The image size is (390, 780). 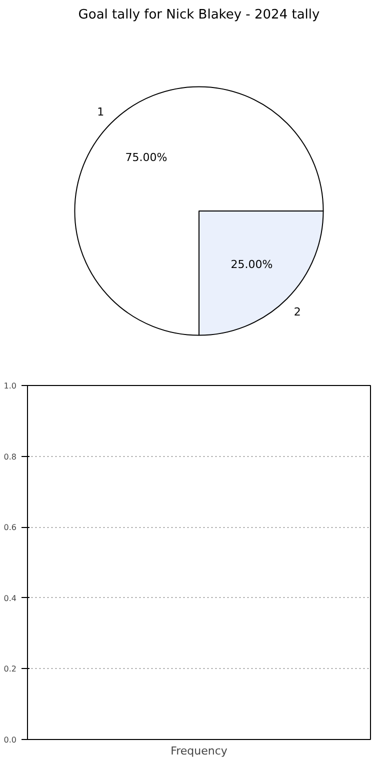 What do you see at coordinates (251, 265) in the screenshot?
I see `data-label: 25.00%` at bounding box center [251, 265].